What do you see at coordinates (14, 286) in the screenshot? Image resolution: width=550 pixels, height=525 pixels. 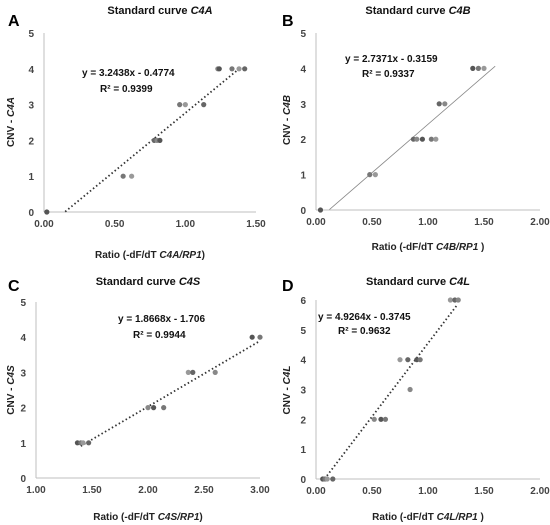 I see `panel-letter: C` at bounding box center [14, 286].